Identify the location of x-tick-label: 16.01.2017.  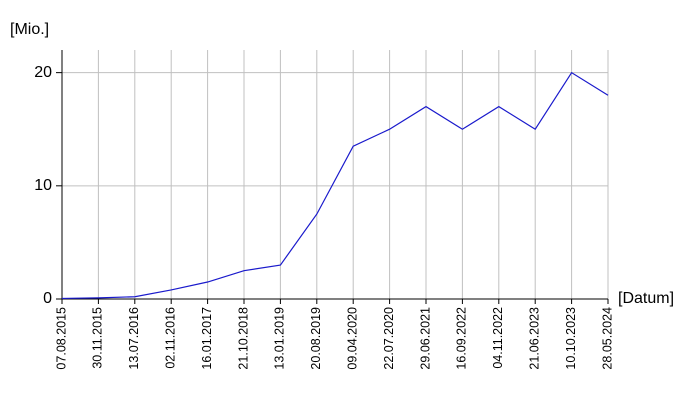
(207, 338).